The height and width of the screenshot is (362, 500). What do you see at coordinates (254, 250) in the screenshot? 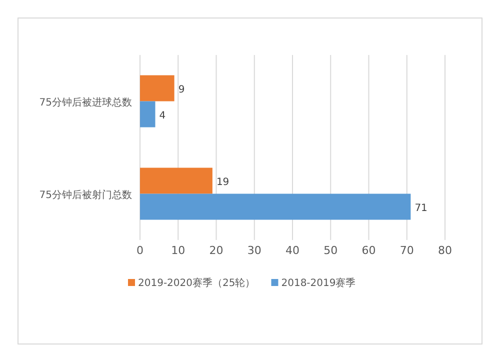
I see `x-tick-label: 30` at bounding box center [254, 250].